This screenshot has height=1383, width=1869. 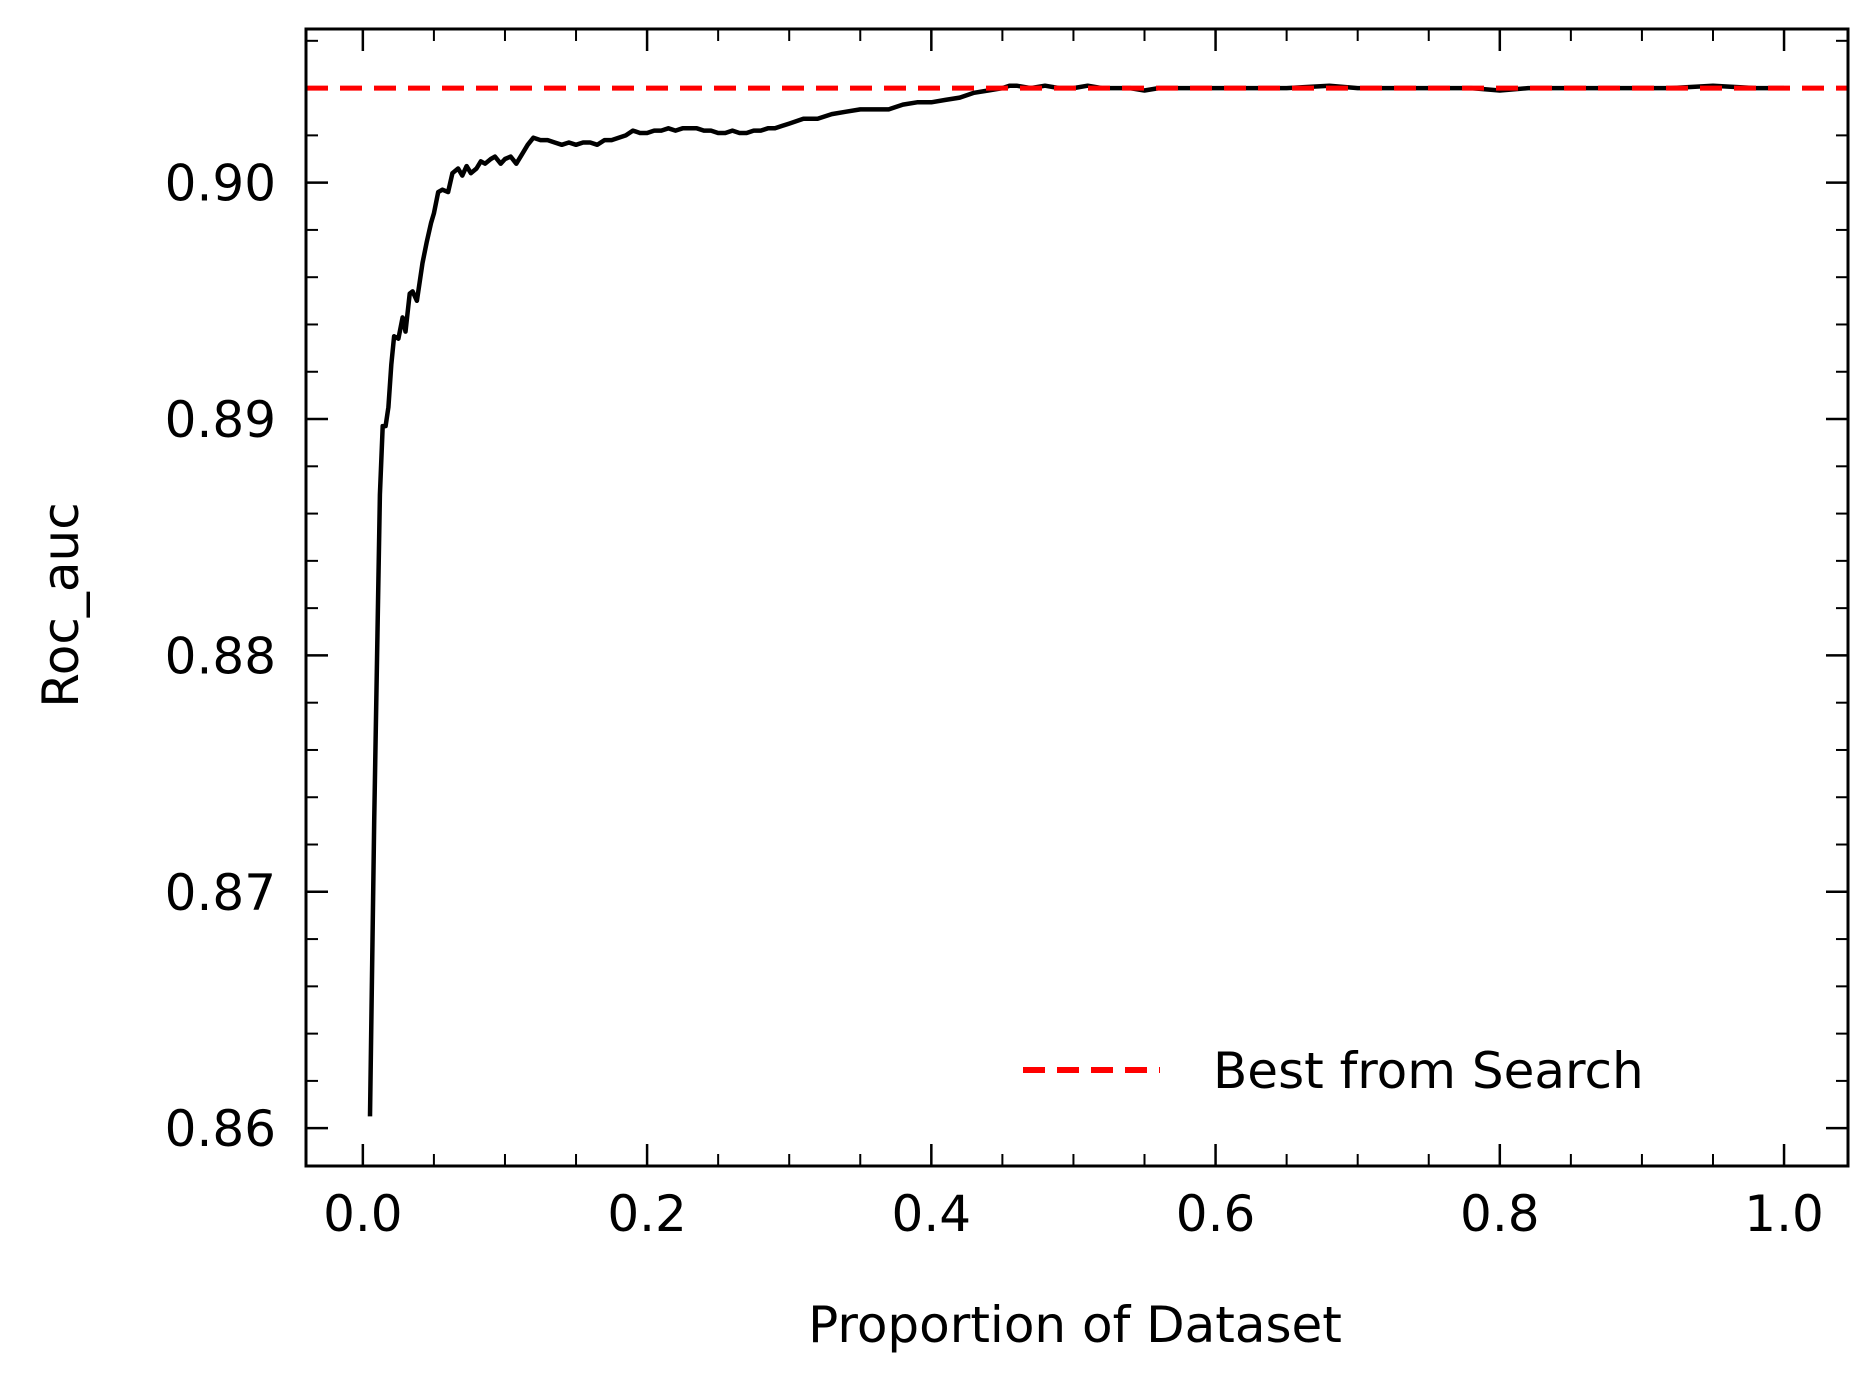 What do you see at coordinates (1784, 1214) in the screenshot?
I see `x-tick-label: 1.0` at bounding box center [1784, 1214].